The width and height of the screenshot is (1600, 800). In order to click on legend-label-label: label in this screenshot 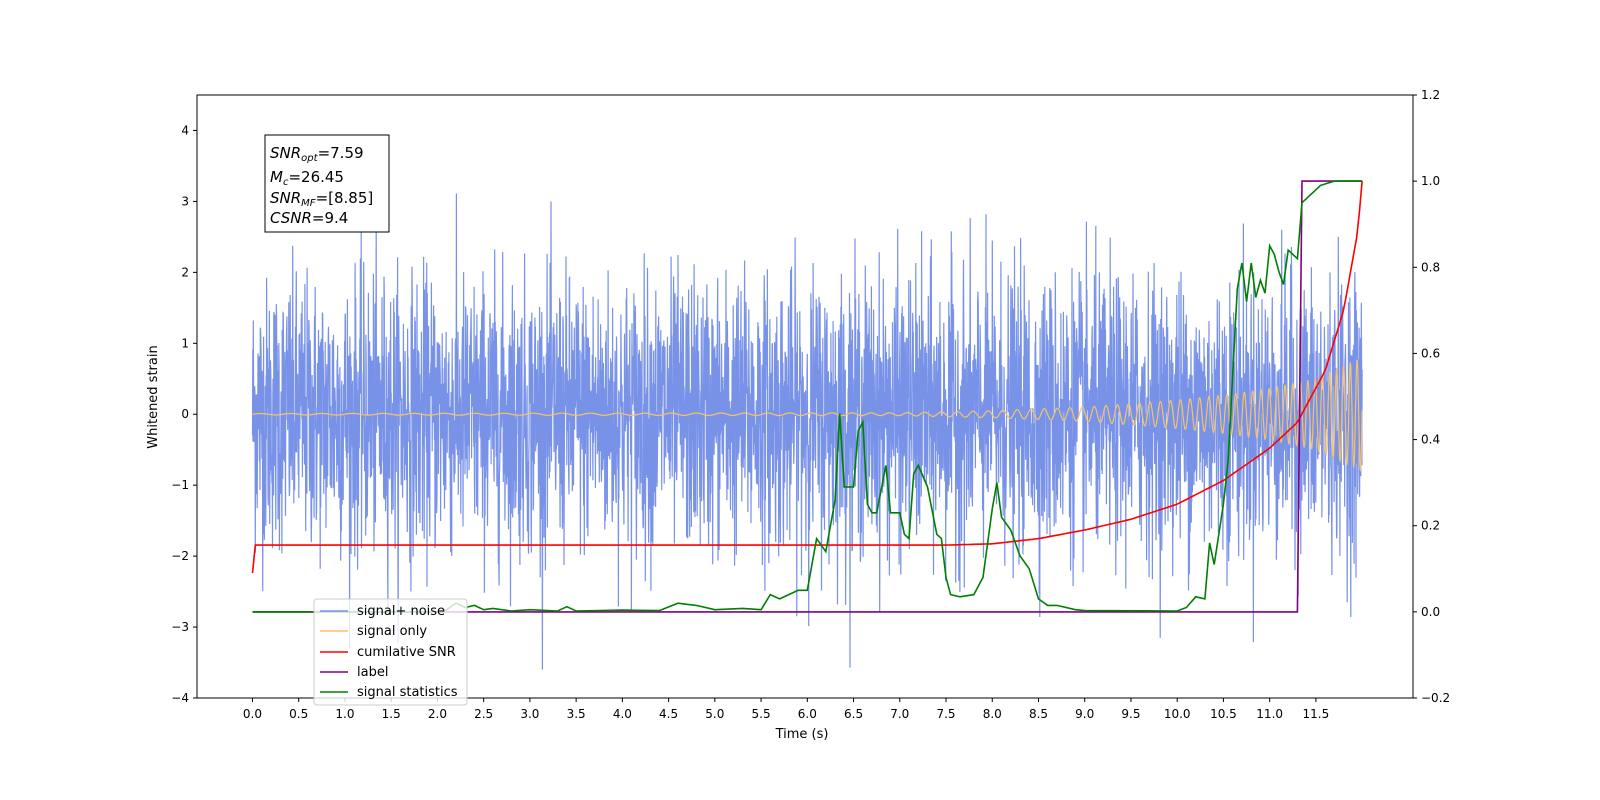, I will do `click(372, 672)`.